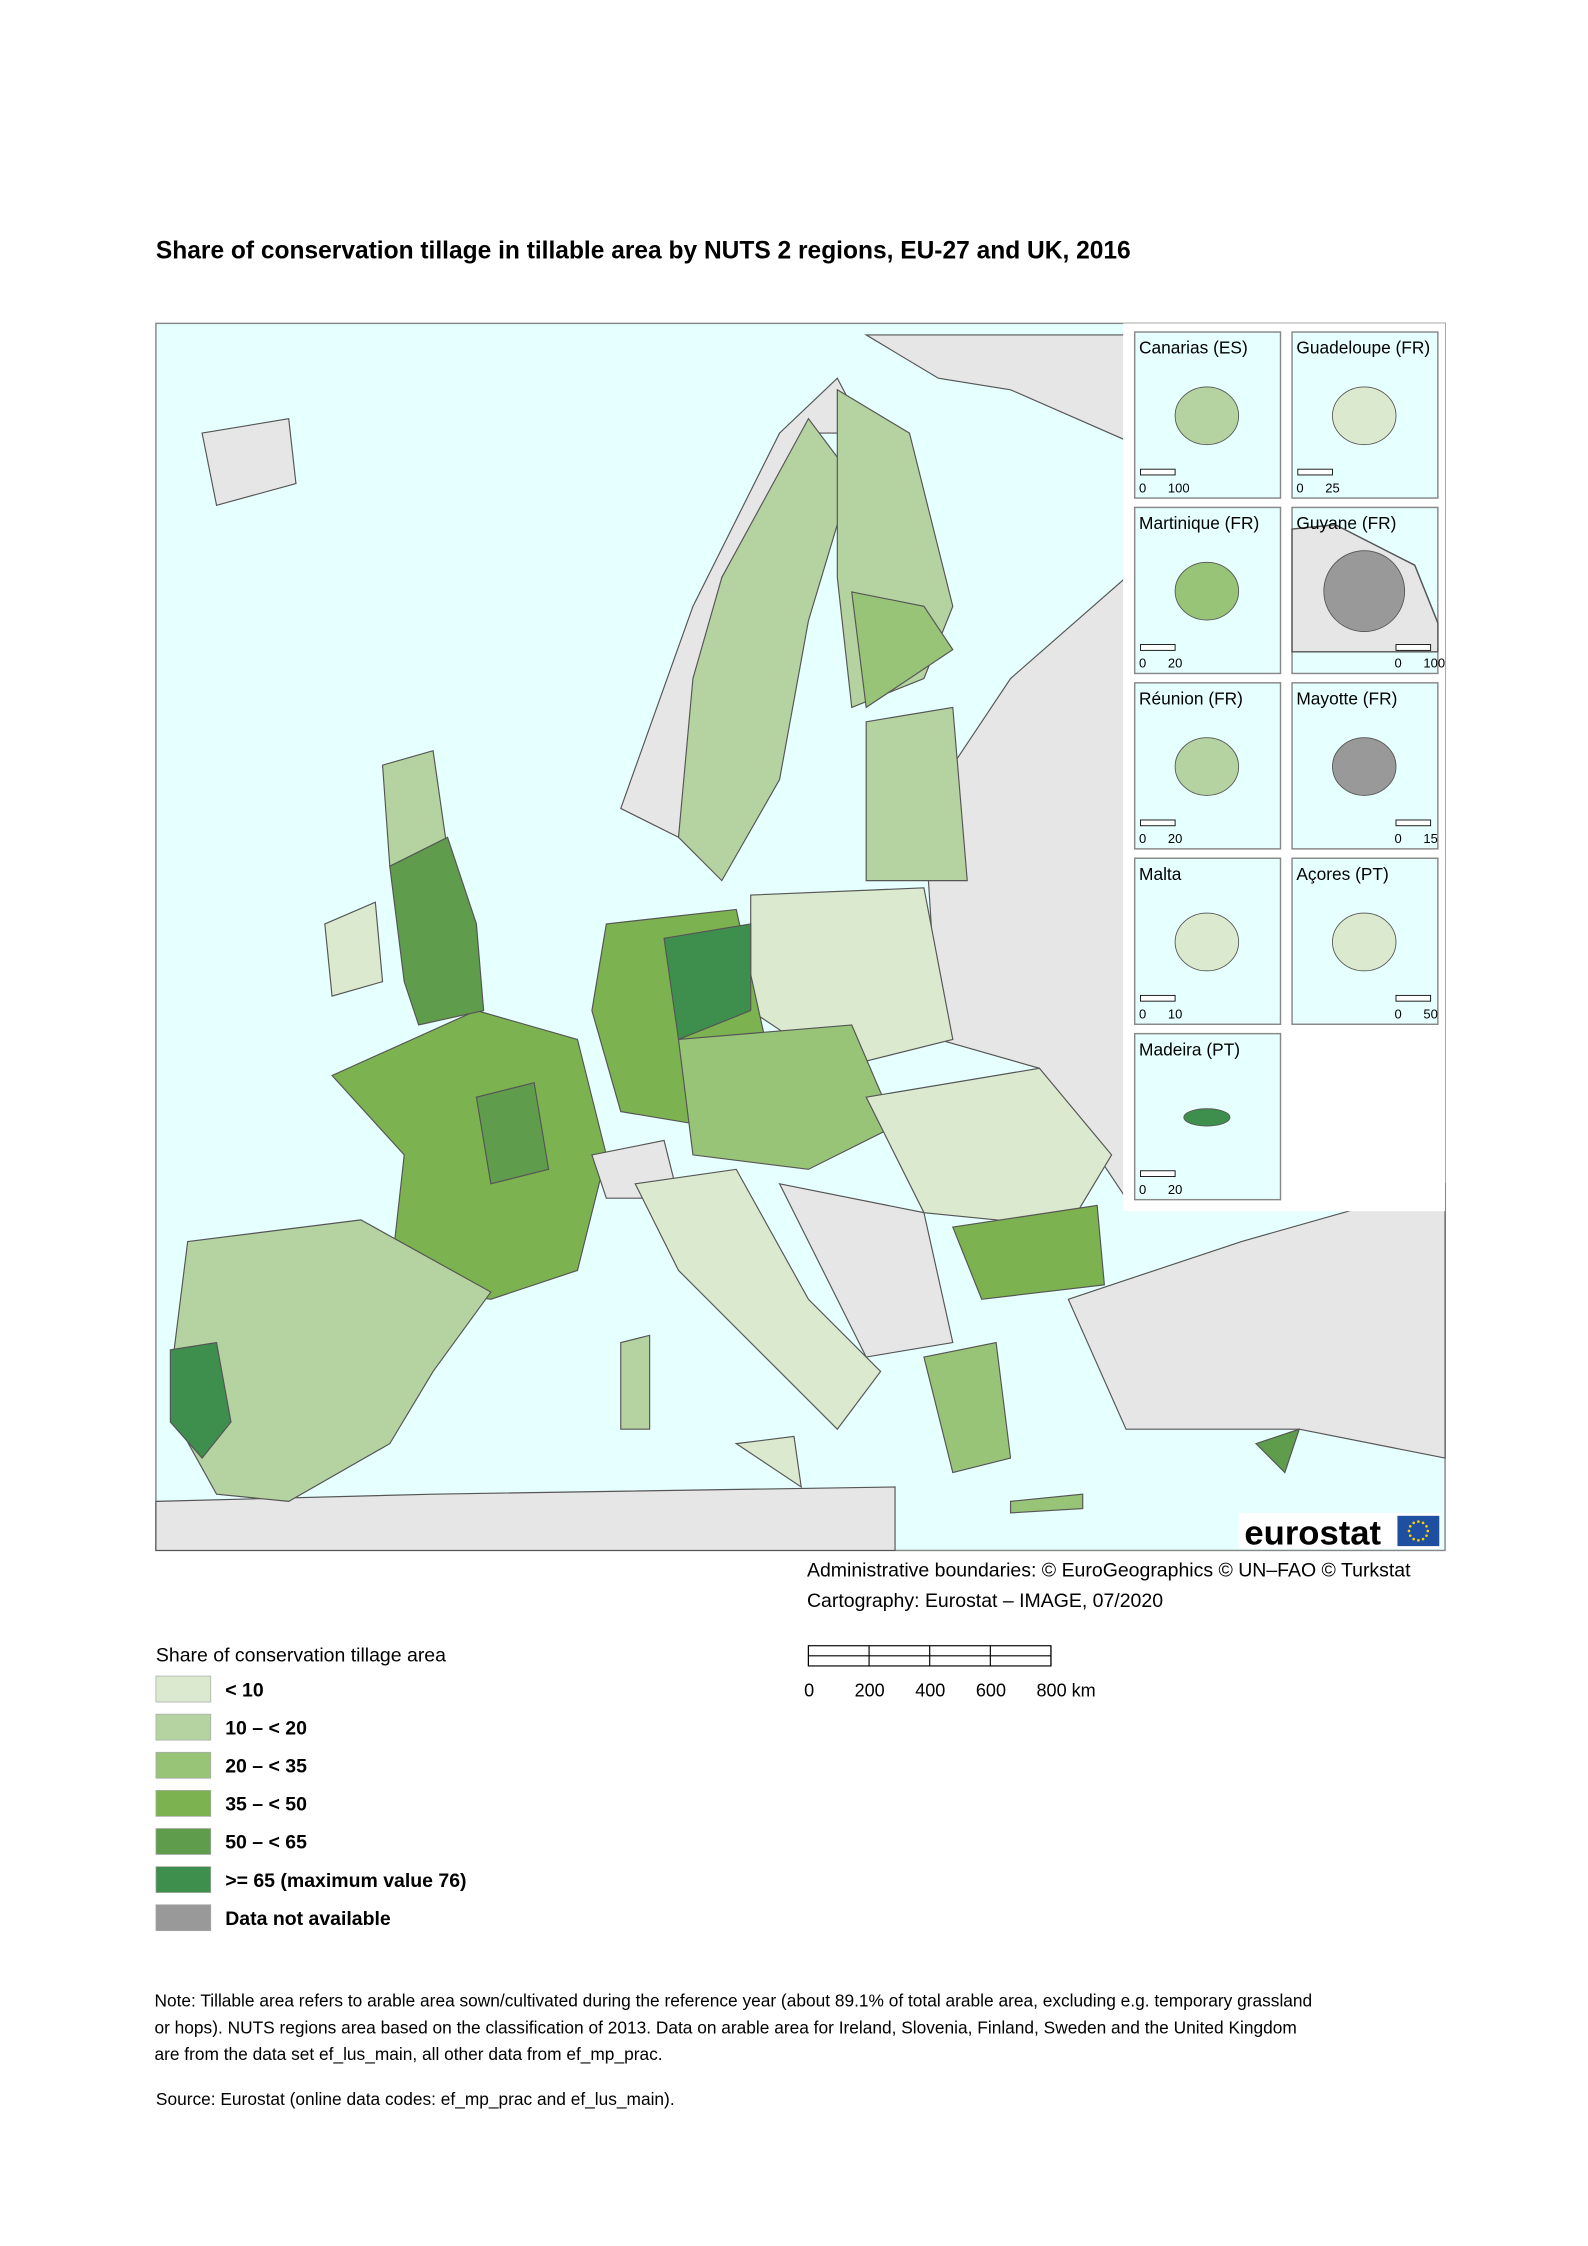  Describe the element at coordinates (1346, 523) in the screenshot. I see `inset-label: Guyane (FR)` at that location.